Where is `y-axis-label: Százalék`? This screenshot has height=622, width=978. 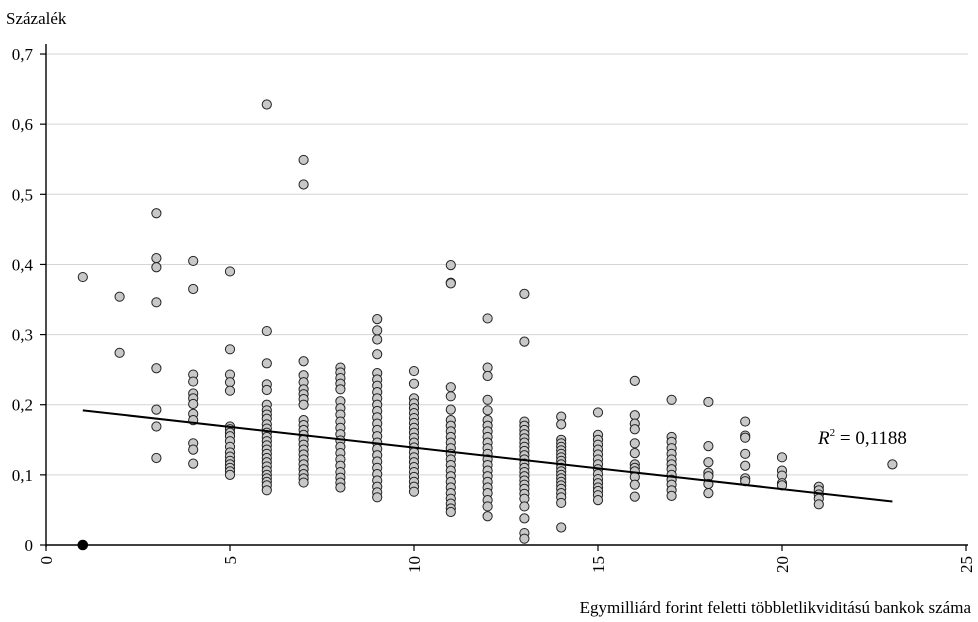
y-axis-label: Százalék is located at coordinates (36, 18).